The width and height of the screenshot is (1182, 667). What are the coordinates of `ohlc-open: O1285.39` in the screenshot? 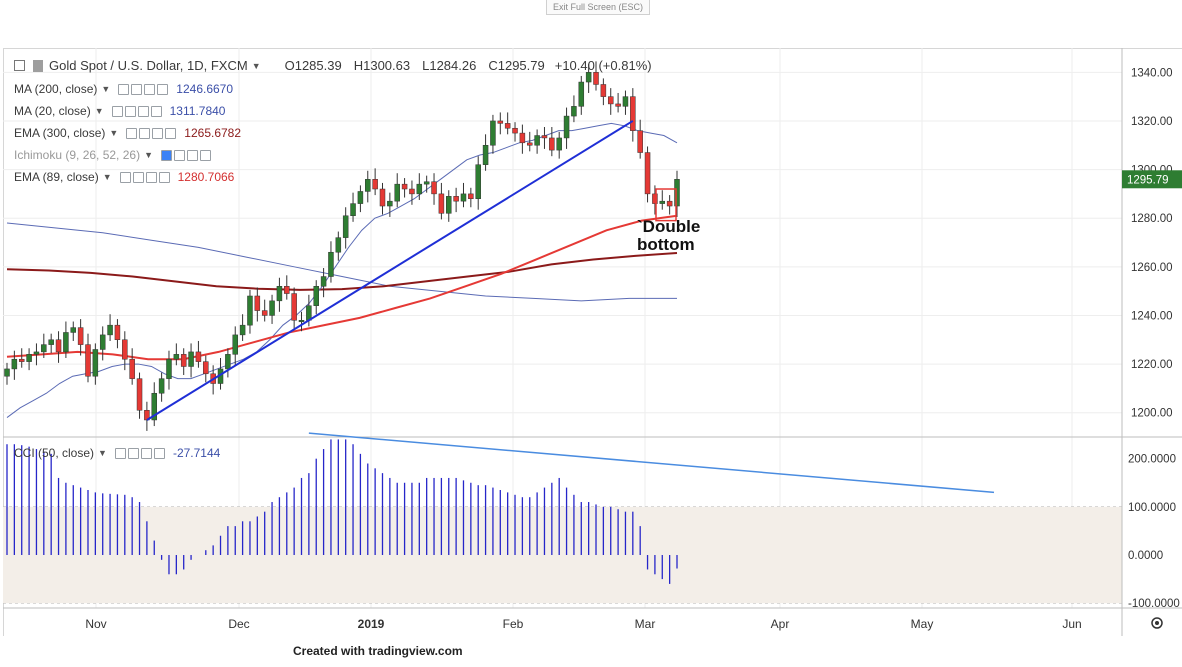 It's located at (313, 65).